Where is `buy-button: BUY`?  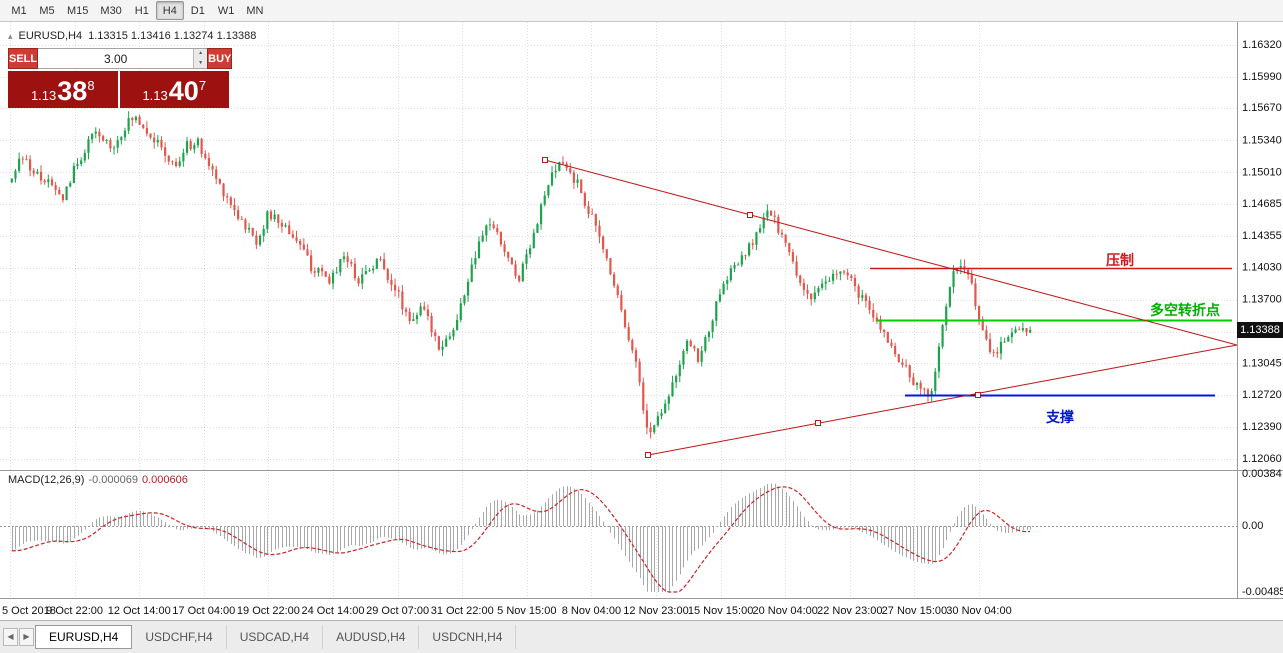
buy-button: BUY is located at coordinates (220, 58).